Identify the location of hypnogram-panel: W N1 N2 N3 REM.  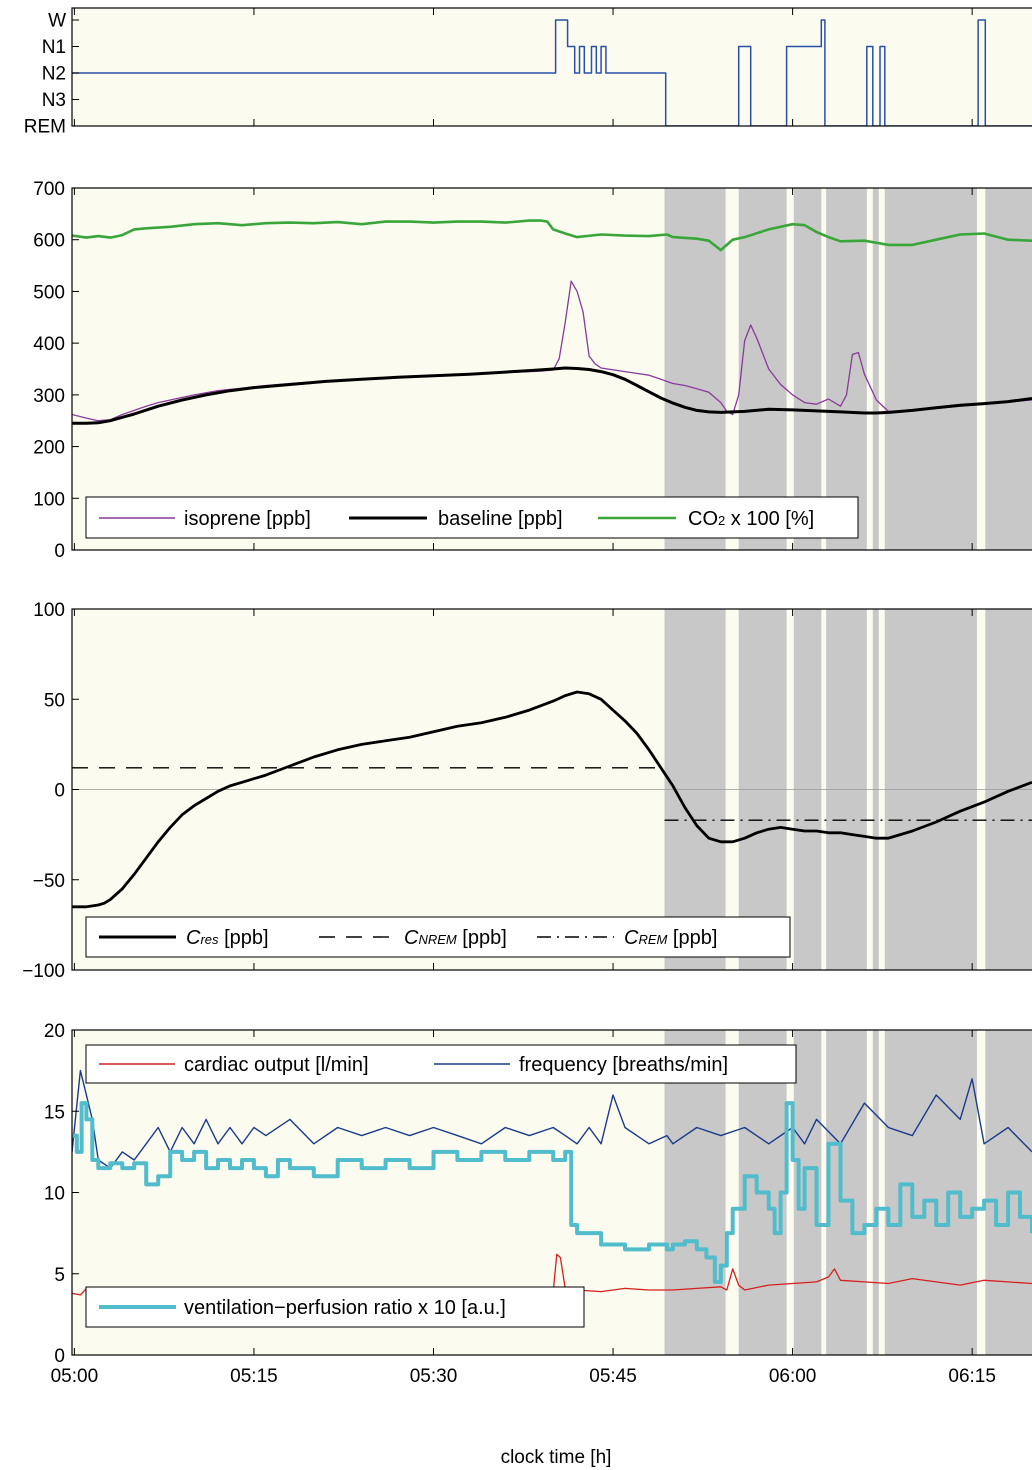
(528, 72).